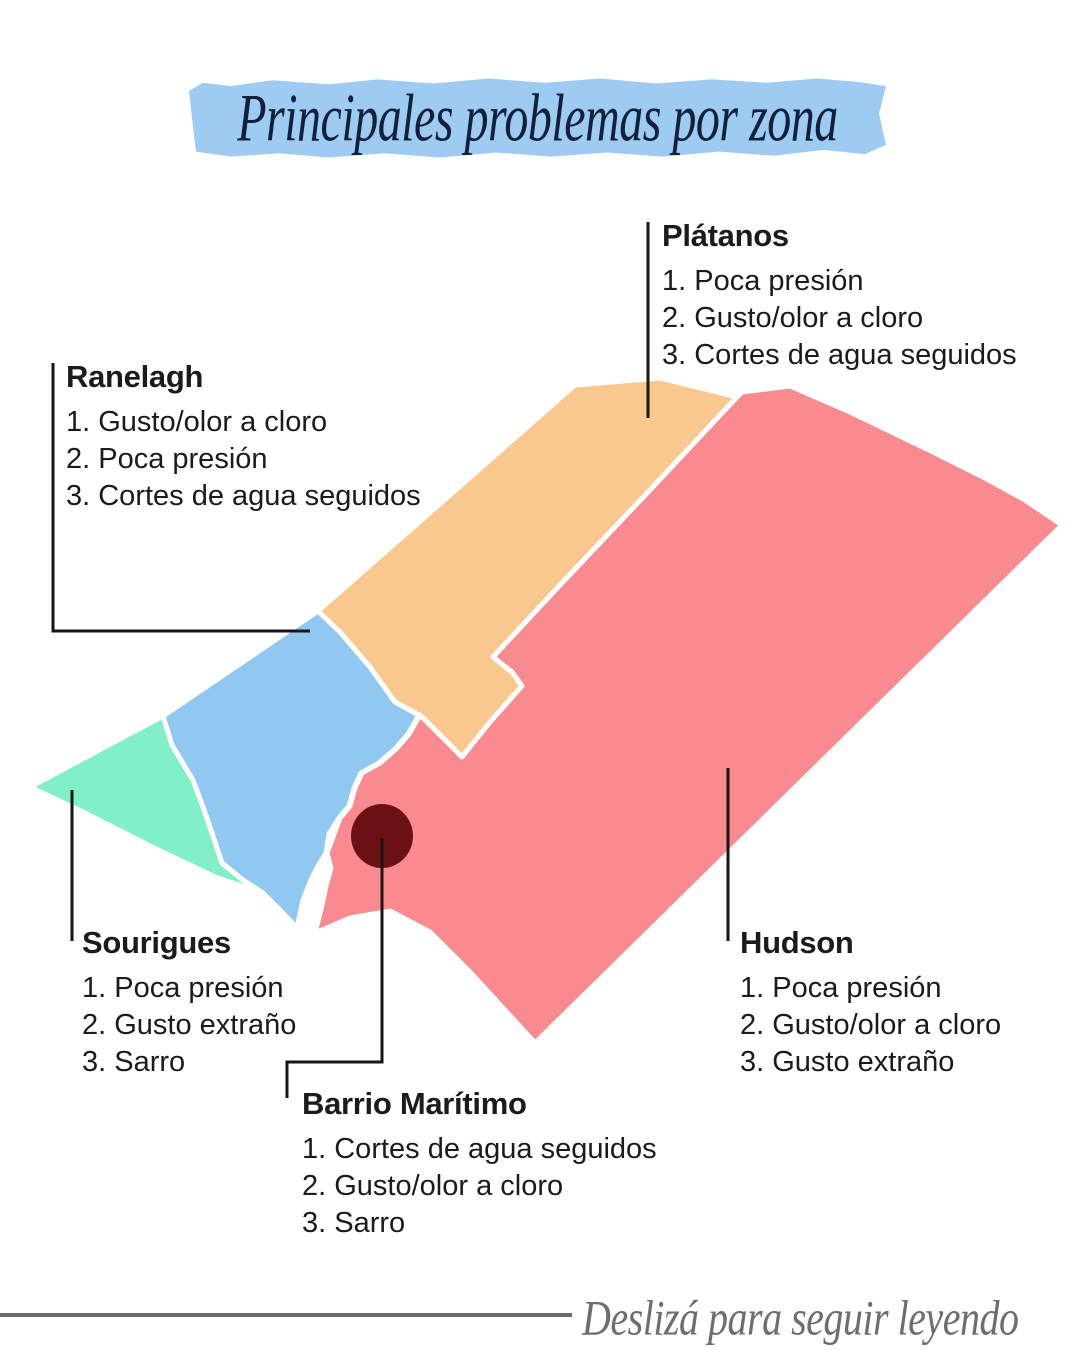  Describe the element at coordinates (797, 942) in the screenshot. I see `zone-title: Hudson` at that location.